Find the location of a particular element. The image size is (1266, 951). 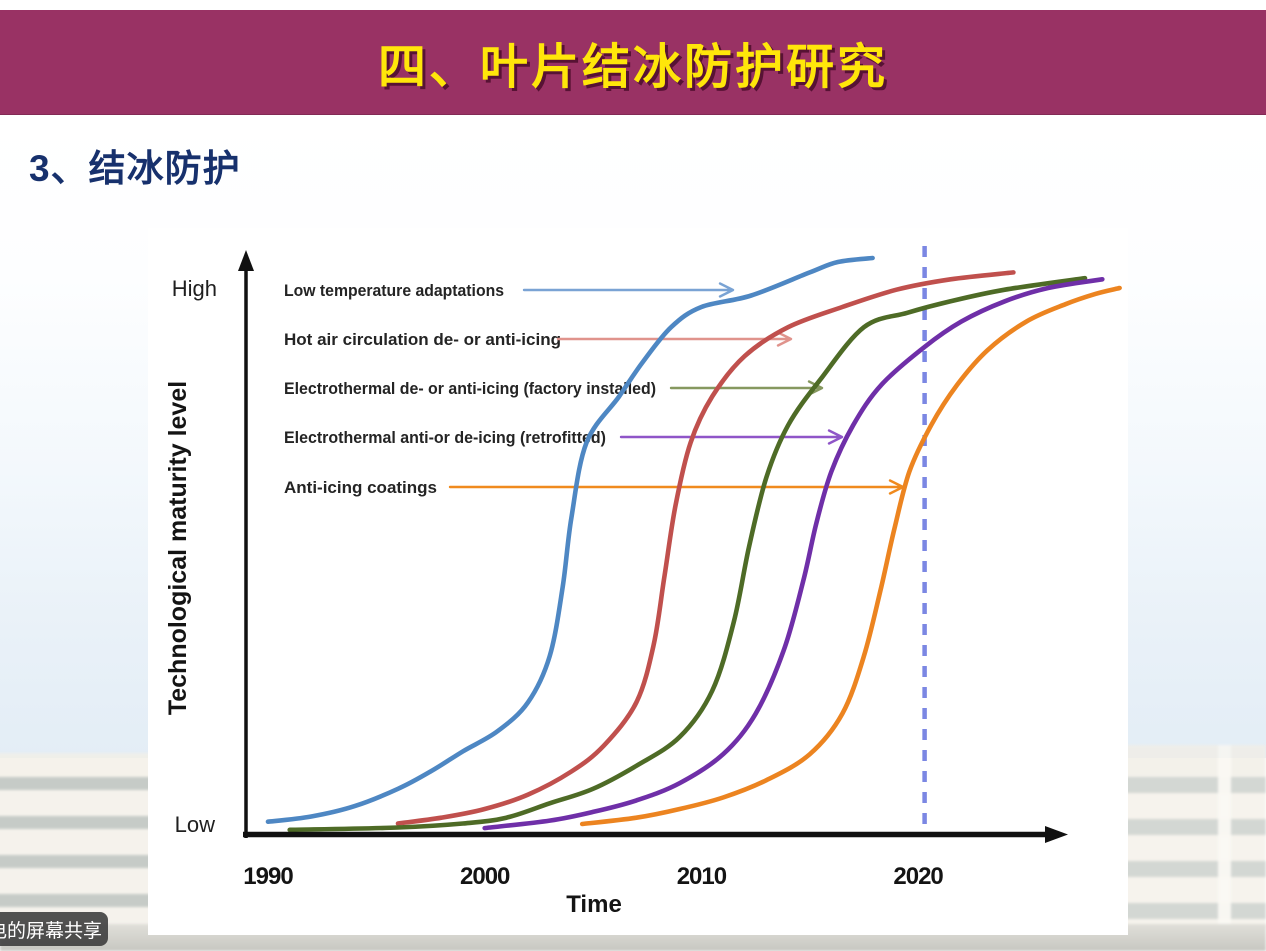

x-tick-label-1990: 1990 is located at coordinates (268, 876).